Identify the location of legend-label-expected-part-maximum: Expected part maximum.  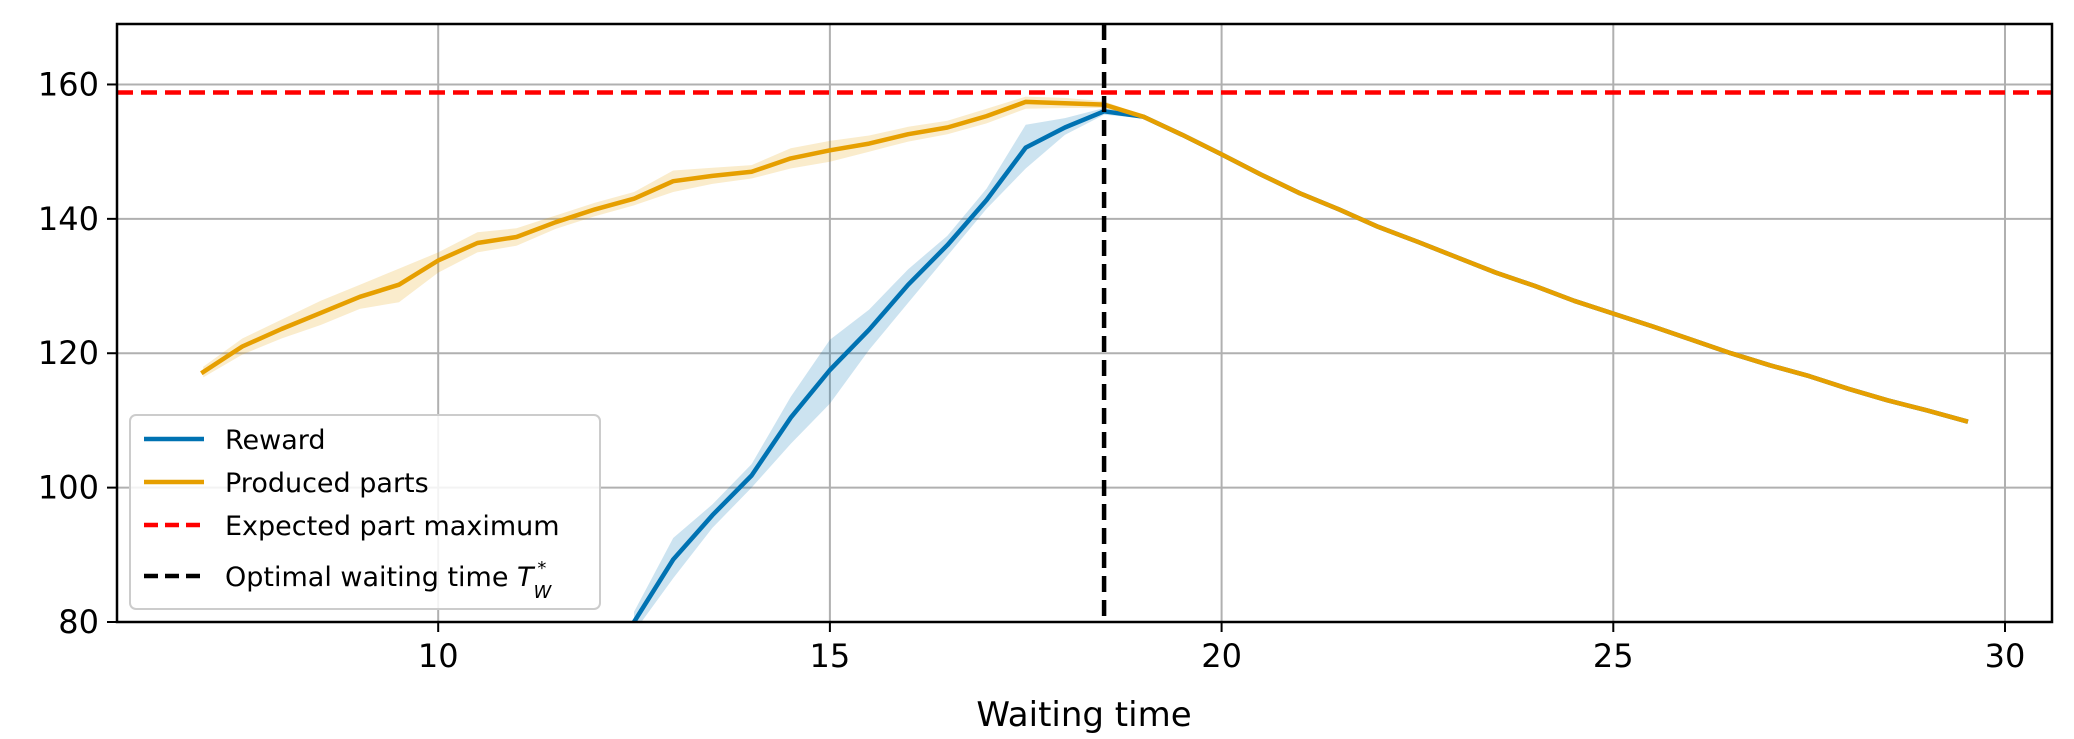
(392, 526).